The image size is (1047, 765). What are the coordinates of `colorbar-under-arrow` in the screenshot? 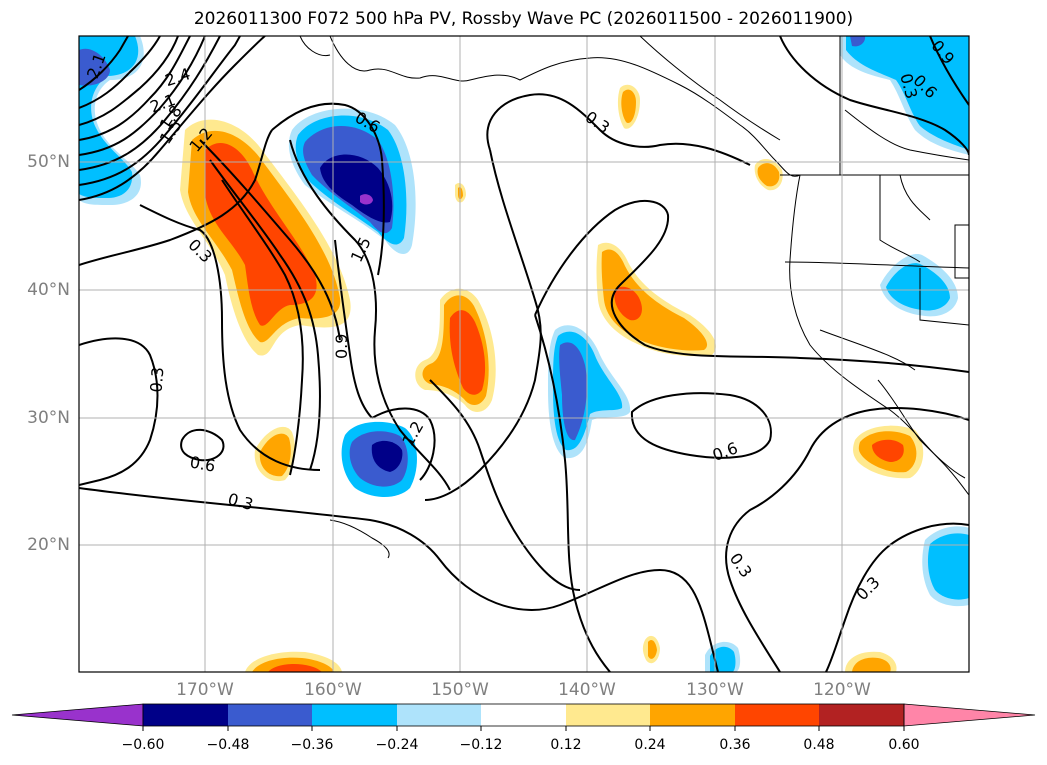 It's located at (77, 715).